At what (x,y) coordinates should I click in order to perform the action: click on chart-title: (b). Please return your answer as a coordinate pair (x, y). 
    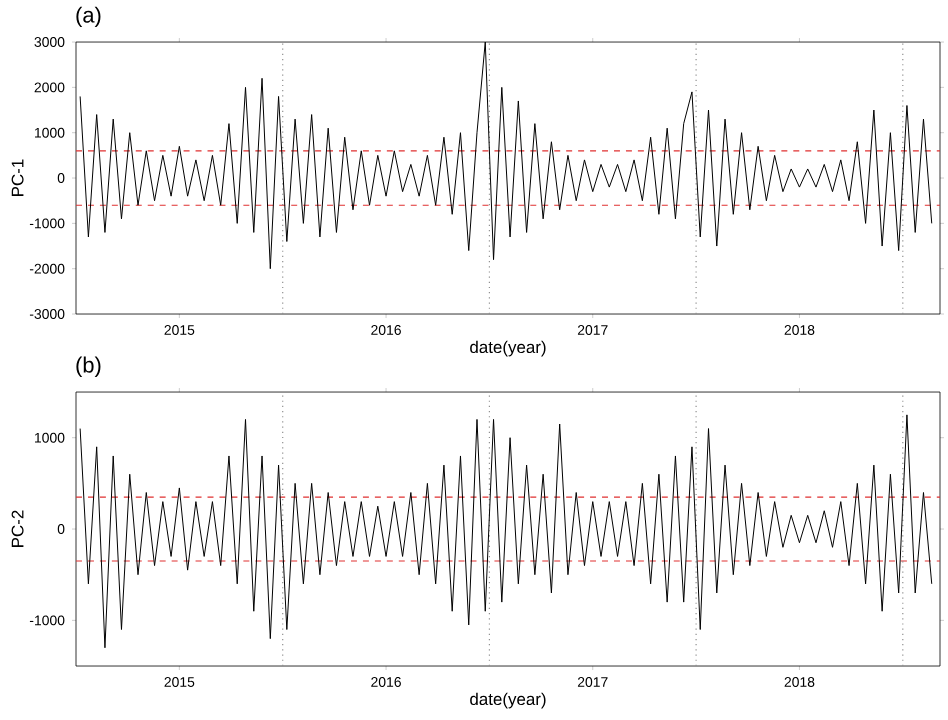
    Looking at the image, I should click on (88, 367).